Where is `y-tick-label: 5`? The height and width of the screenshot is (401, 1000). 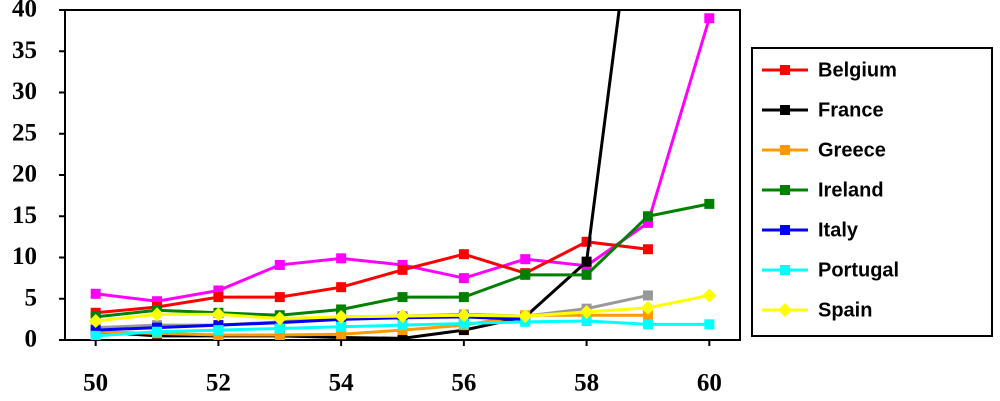
y-tick-label: 5 is located at coordinates (31, 297).